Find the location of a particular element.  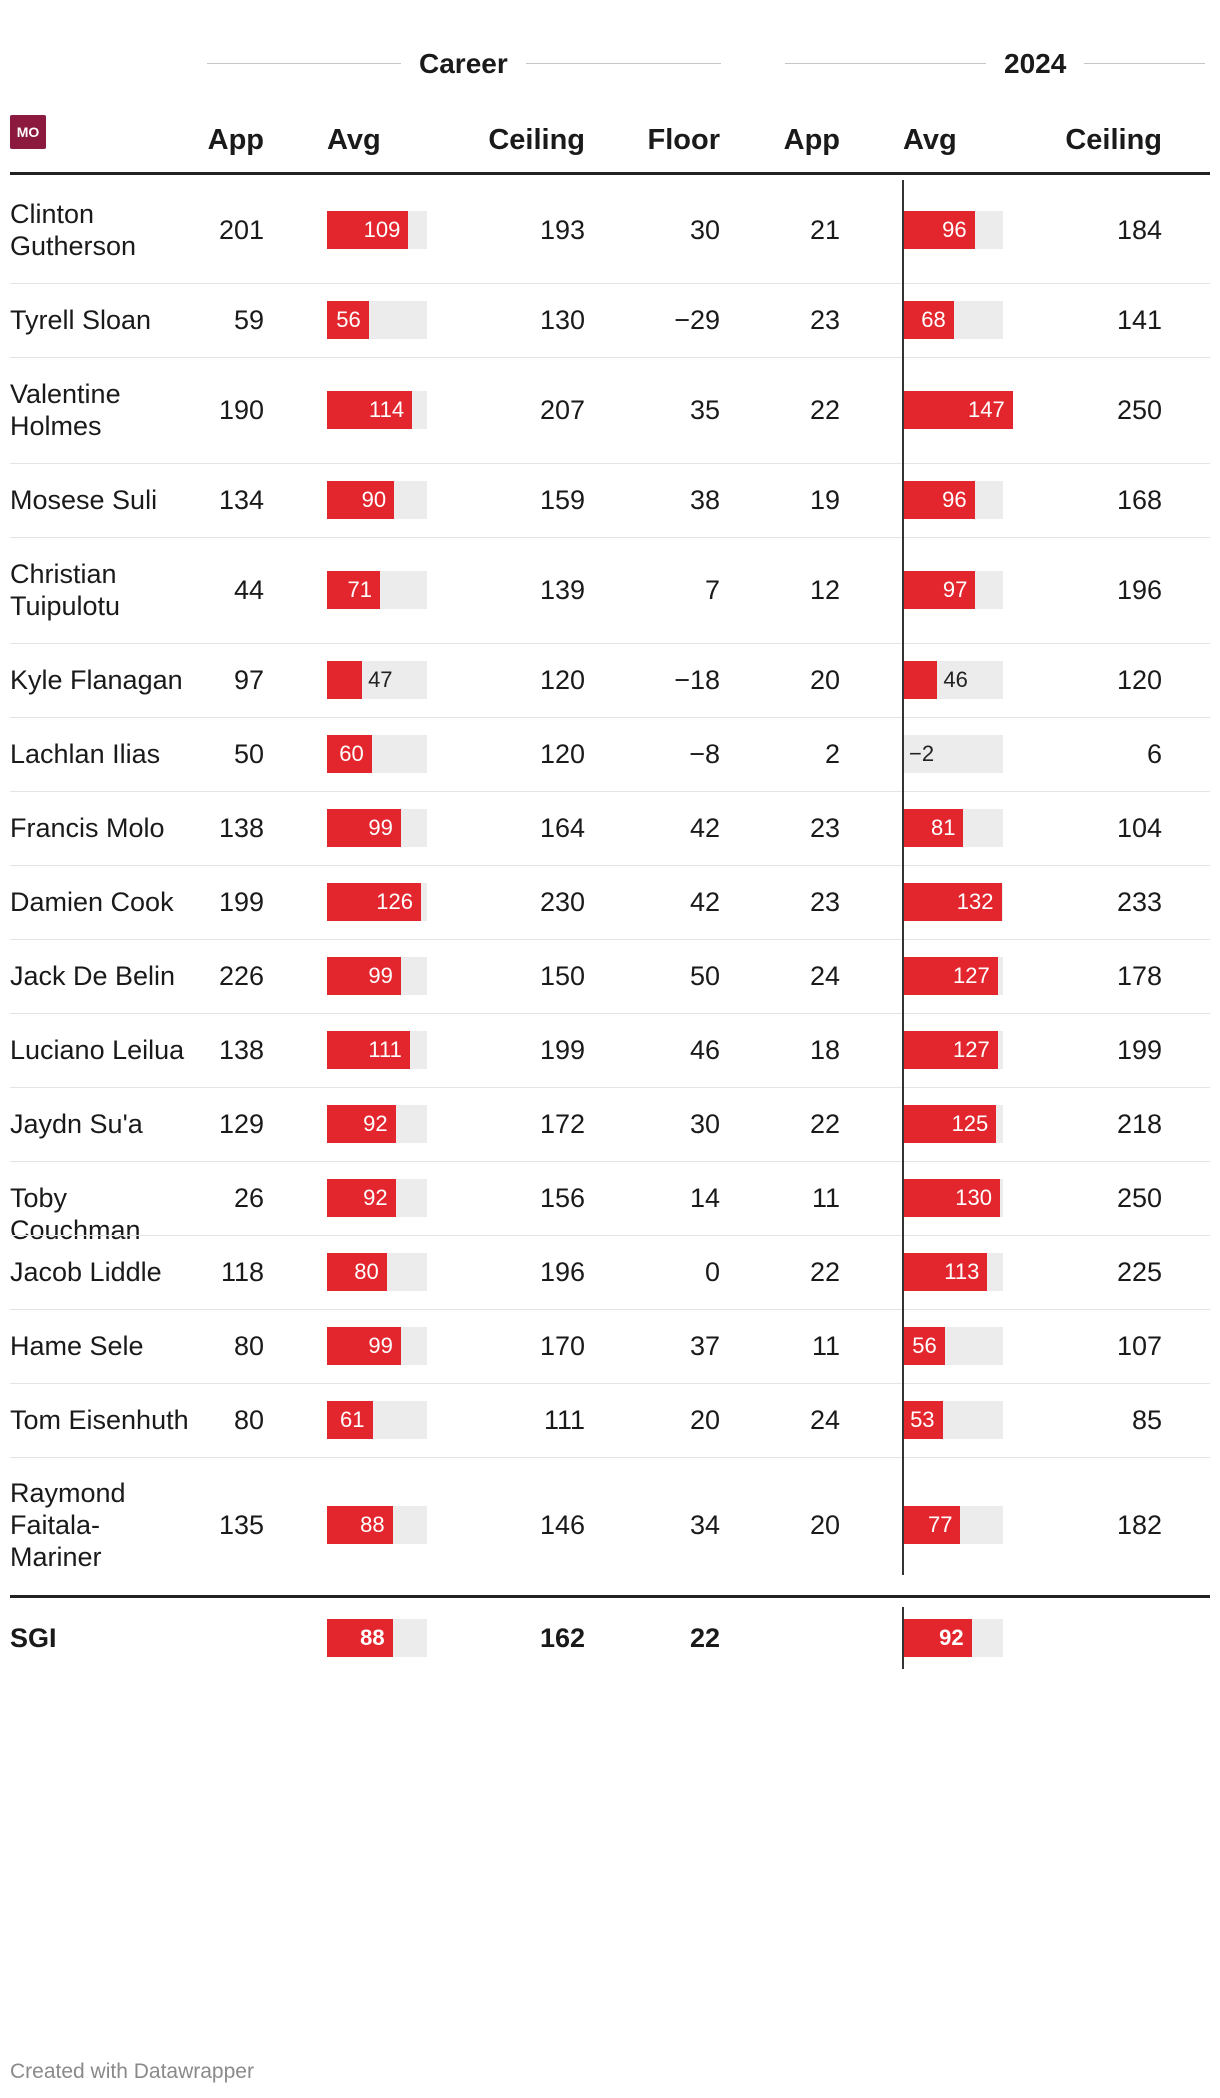

row-3-2024-avg-bar is located at coordinates (958, 410).